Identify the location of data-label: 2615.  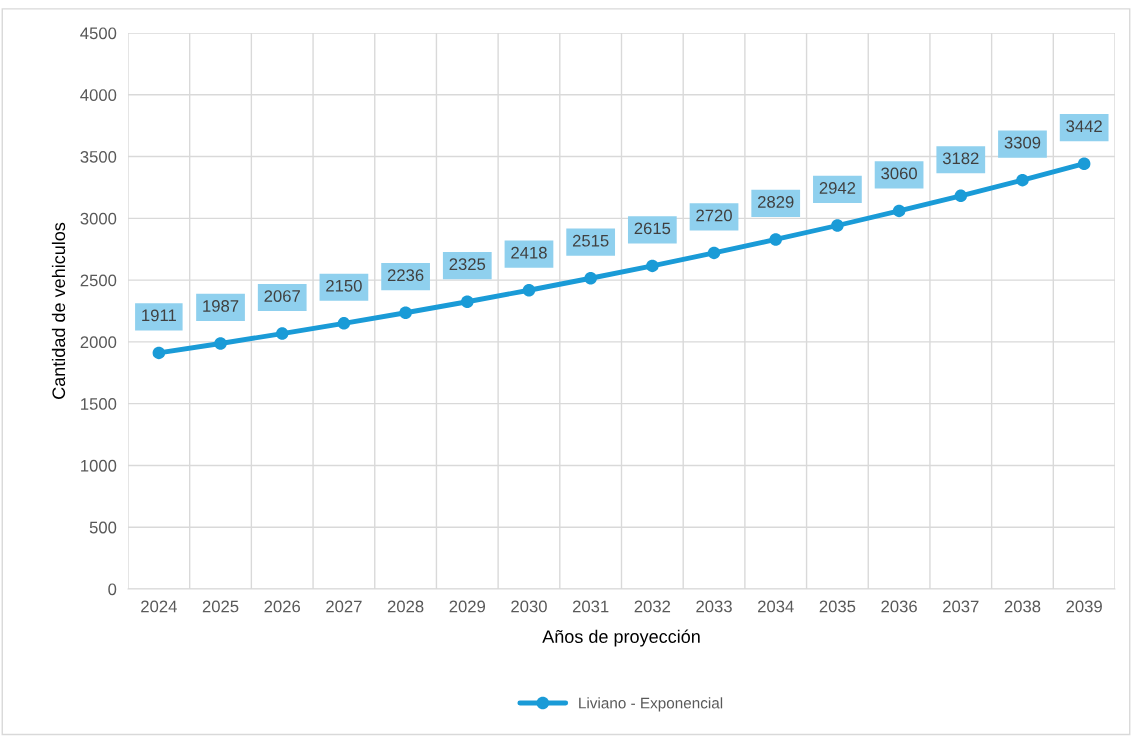
(652, 228).